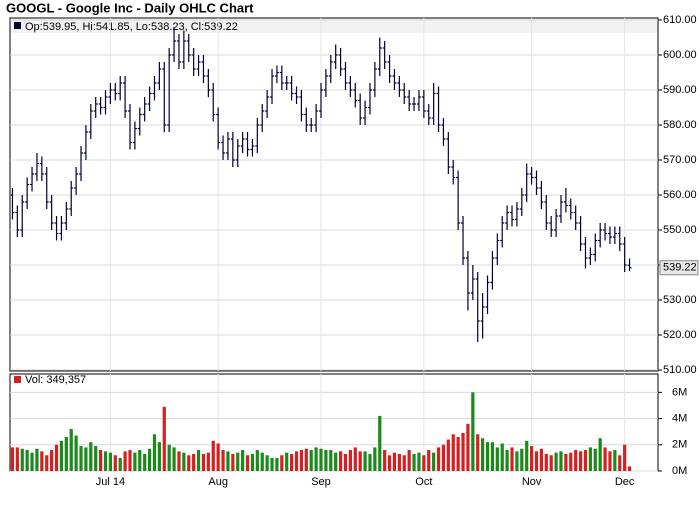 This screenshot has height=512, width=700. I want to click on volume-tick-label: 6M, so click(679, 392).